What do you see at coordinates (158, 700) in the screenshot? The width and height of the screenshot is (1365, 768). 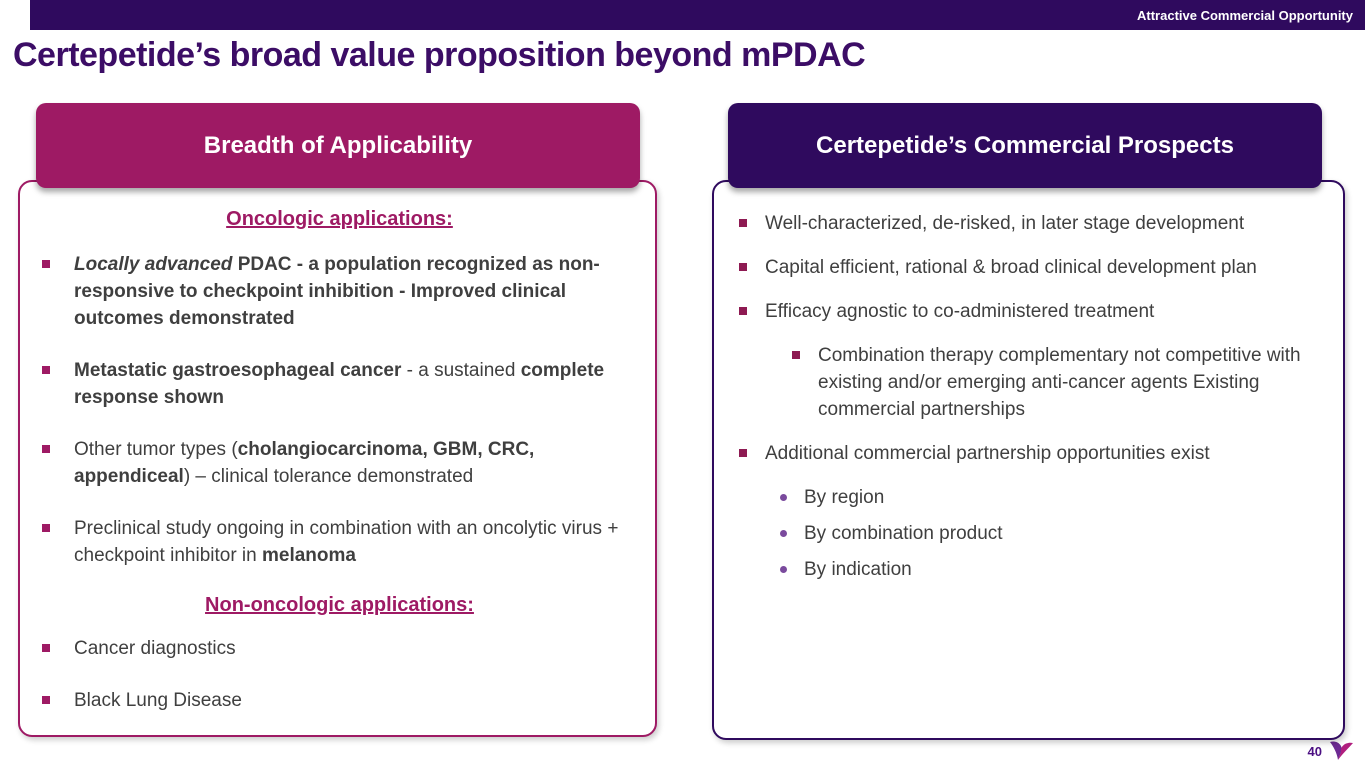 I see `bullet-text: Black Lung Disease` at bounding box center [158, 700].